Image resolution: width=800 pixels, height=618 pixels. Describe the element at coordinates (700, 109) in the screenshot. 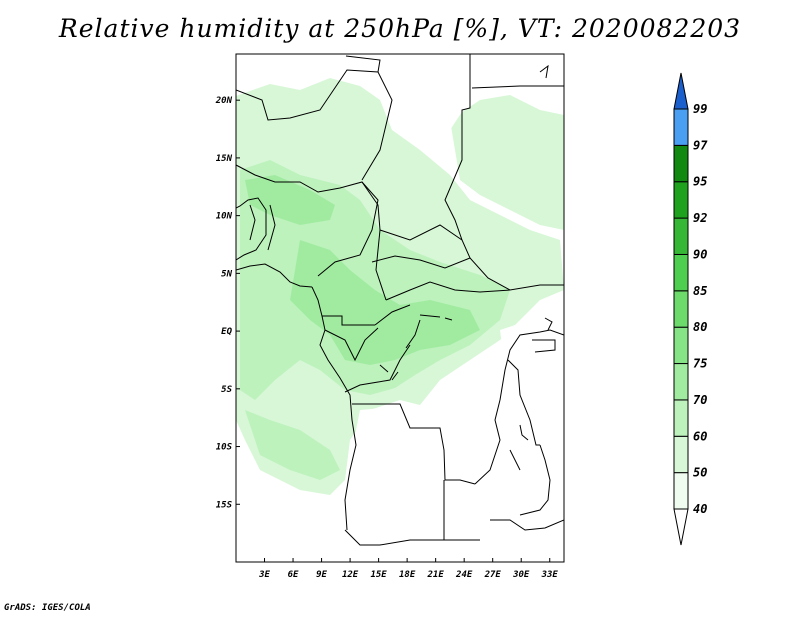

I see `colorbar-label: 99` at that location.